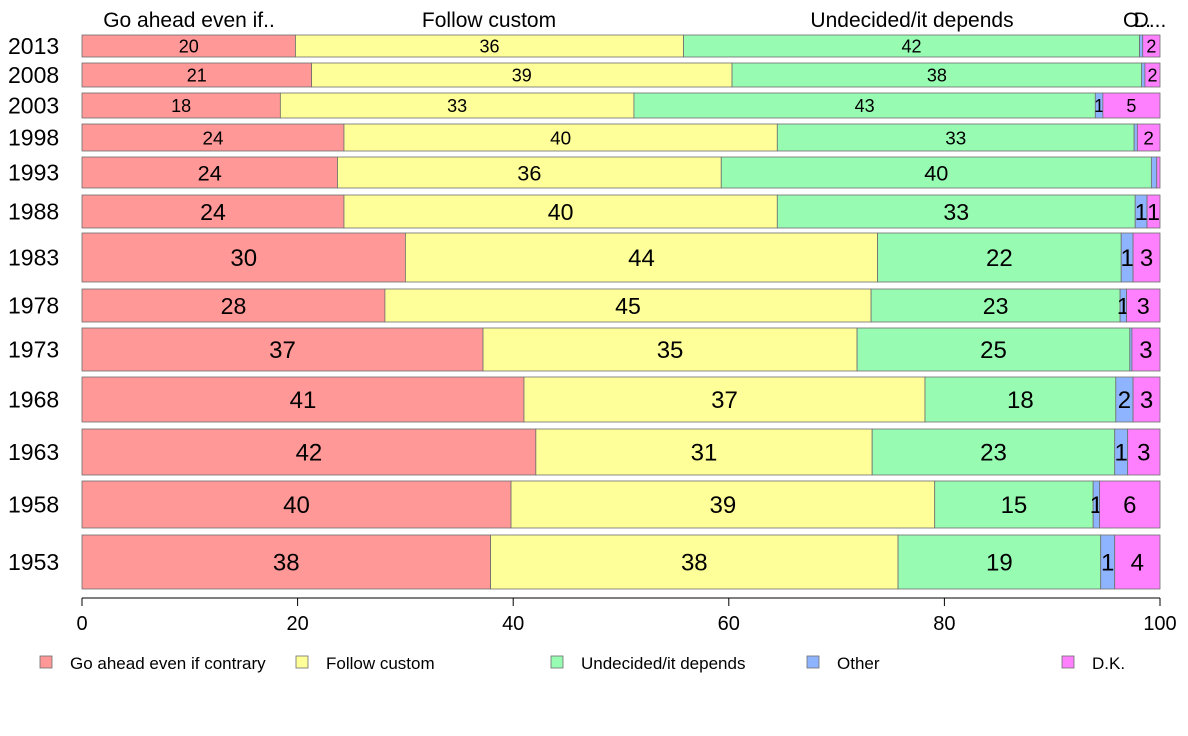 This screenshot has height=736, width=1188. I want to click on category-label: 1963, so click(33, 452).